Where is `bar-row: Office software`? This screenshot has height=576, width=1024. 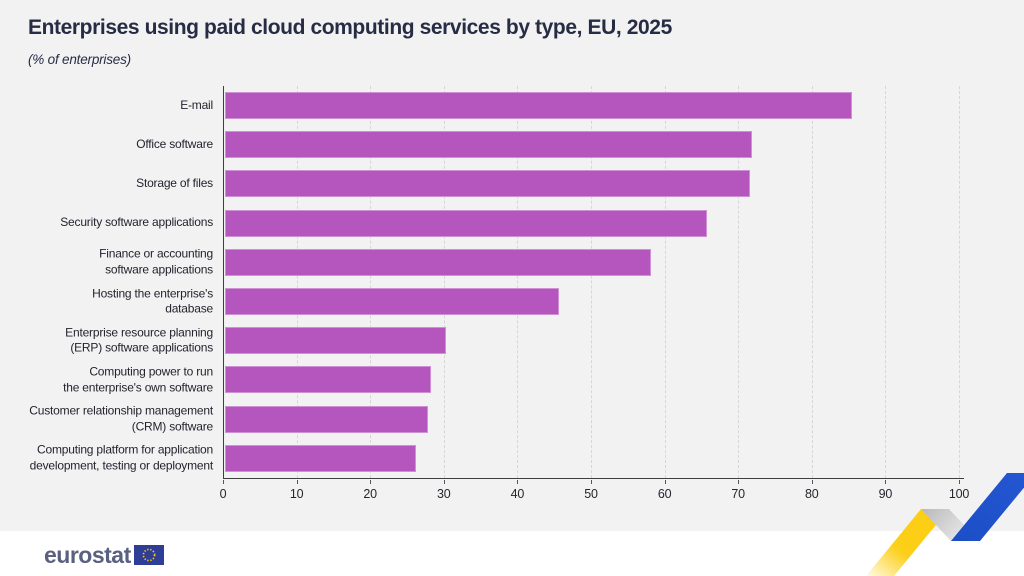
bar-row: Office software is located at coordinates (512, 144).